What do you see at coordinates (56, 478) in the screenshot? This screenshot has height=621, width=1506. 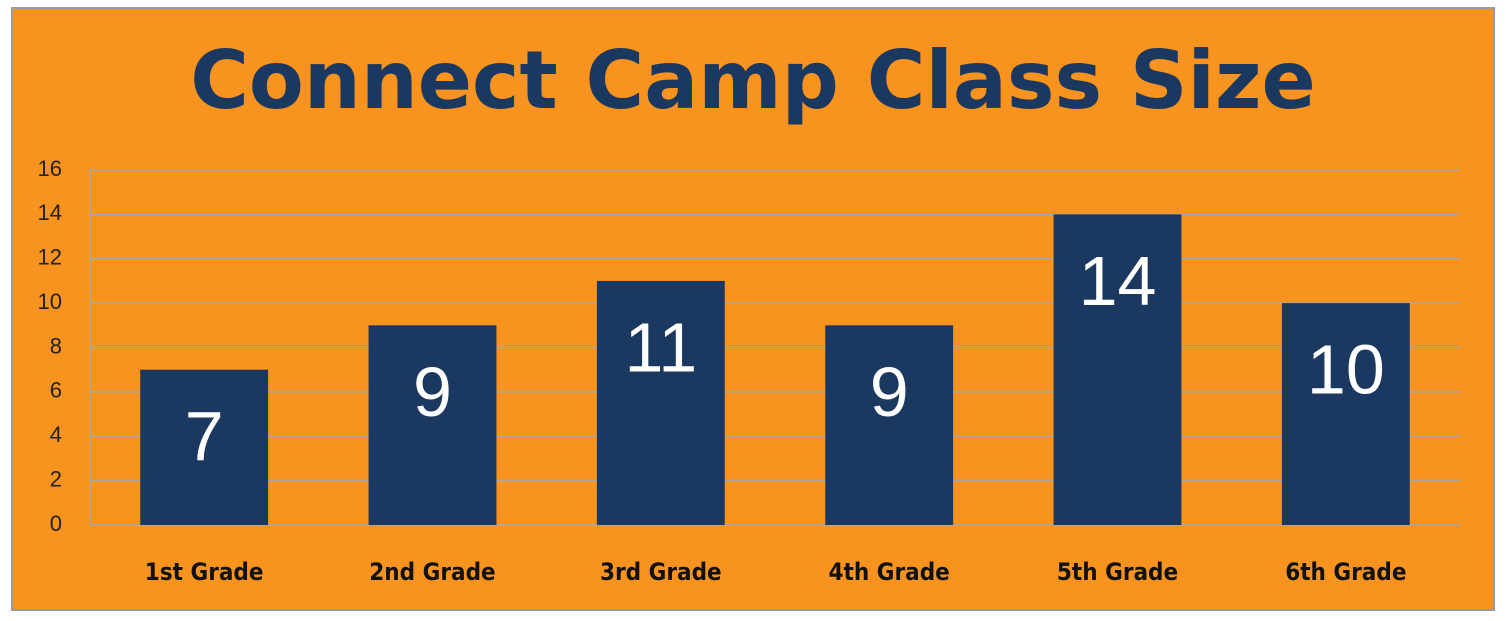 I see `y-tick-label: 2` at bounding box center [56, 478].